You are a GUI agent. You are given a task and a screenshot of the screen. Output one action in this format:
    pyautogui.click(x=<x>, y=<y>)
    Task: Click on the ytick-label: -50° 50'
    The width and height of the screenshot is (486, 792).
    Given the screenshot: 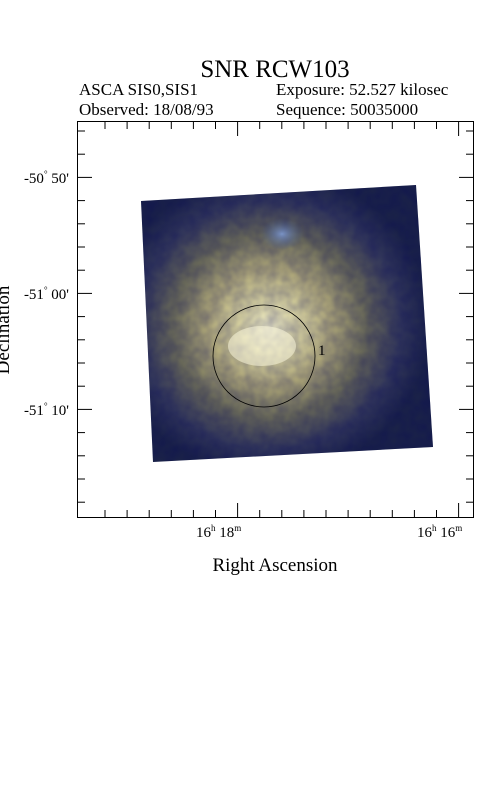 What is the action you would take?
    pyautogui.click(x=46, y=178)
    